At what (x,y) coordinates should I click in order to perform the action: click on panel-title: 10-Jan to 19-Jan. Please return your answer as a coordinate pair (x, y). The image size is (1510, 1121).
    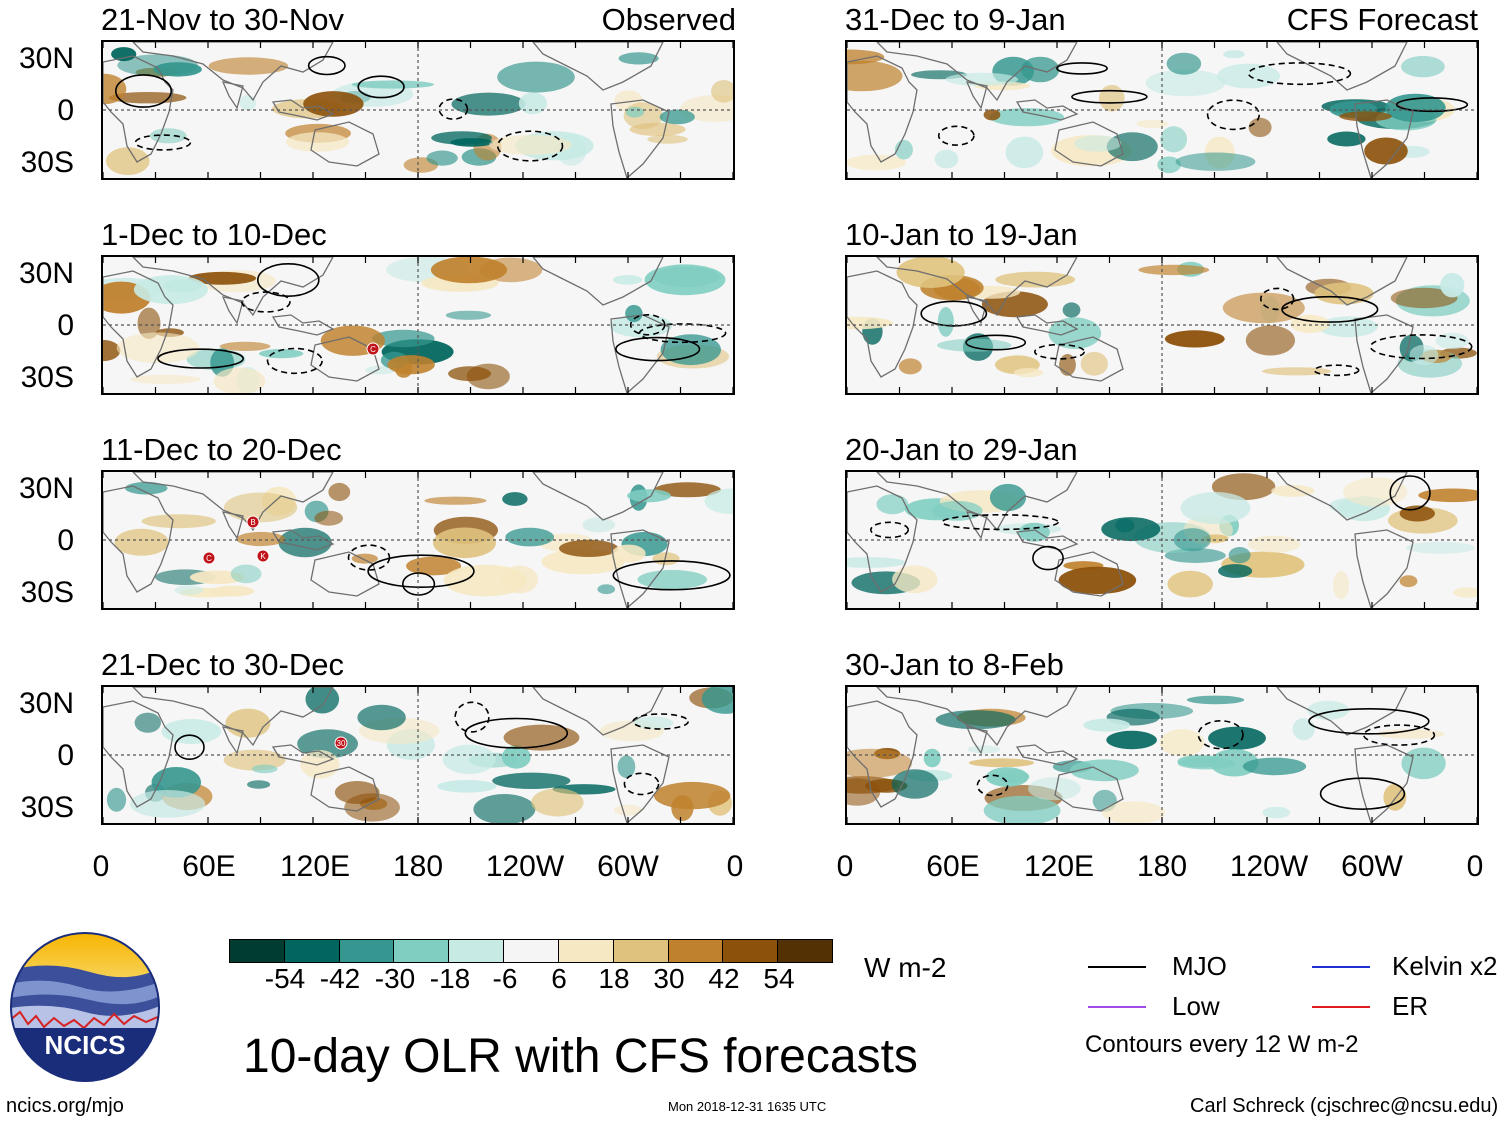
    Looking at the image, I should click on (961, 234).